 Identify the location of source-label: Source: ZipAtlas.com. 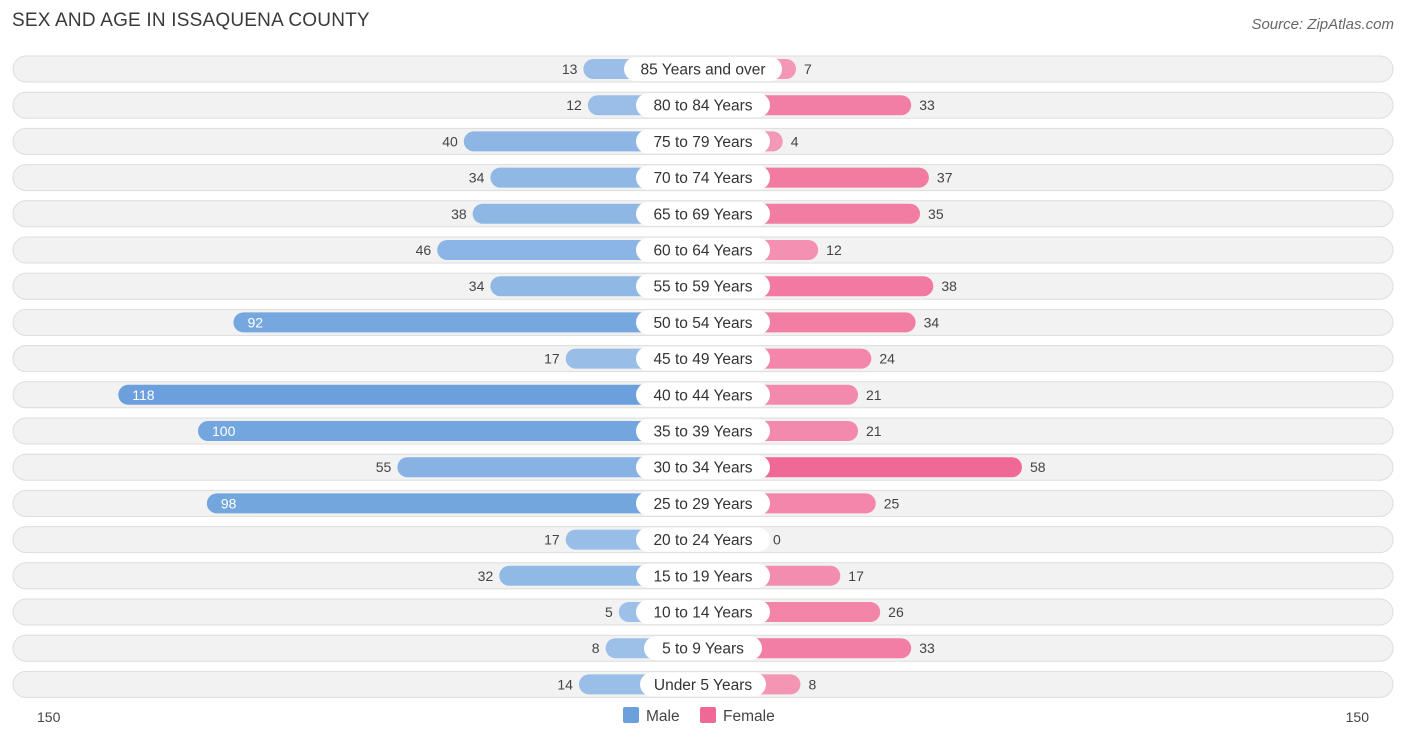
(1322, 24).